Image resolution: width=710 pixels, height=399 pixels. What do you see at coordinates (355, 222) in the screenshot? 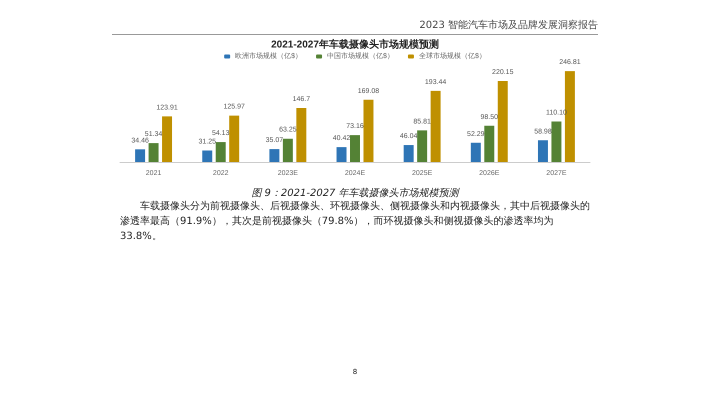
I see `text: 车载摄像头分为前视摄像头、后视摄像头、环视摄像头、侧视摄像头和内视摄像头，其中后视摄像头的渗透率最高（91.9%），其次是前视摄像头（79.8%），而环视摄像头和侧视摄像头的渗透率均为 33.8%。` at bounding box center [355, 222].